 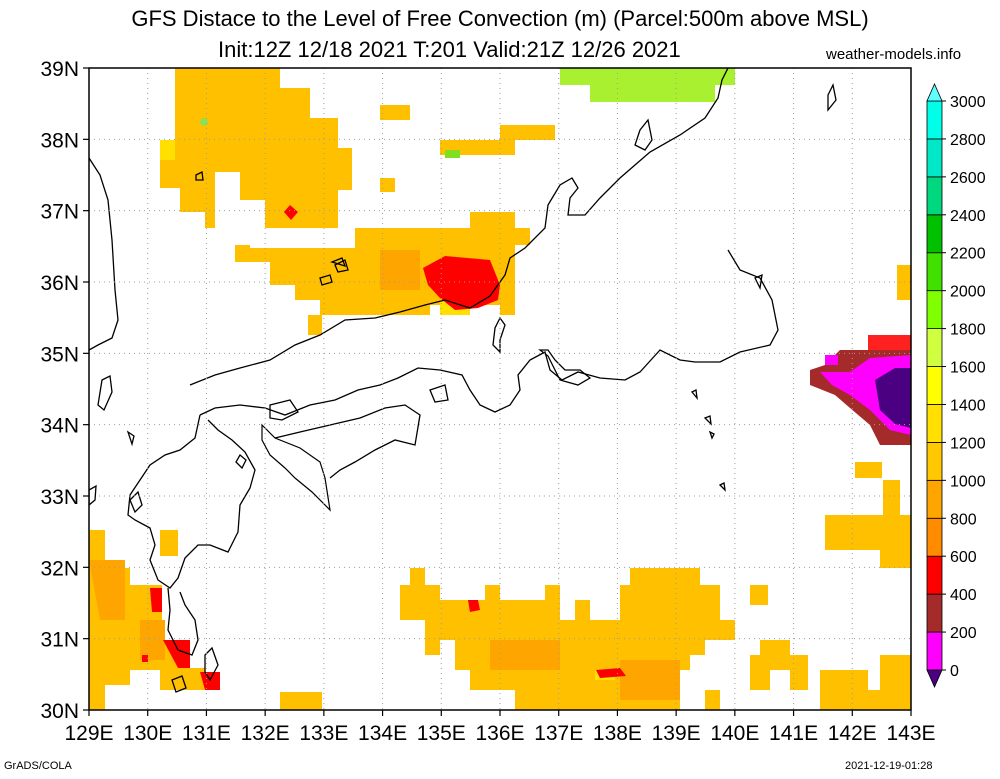 I want to click on x-tick-label: 139E, so click(x=676, y=733).